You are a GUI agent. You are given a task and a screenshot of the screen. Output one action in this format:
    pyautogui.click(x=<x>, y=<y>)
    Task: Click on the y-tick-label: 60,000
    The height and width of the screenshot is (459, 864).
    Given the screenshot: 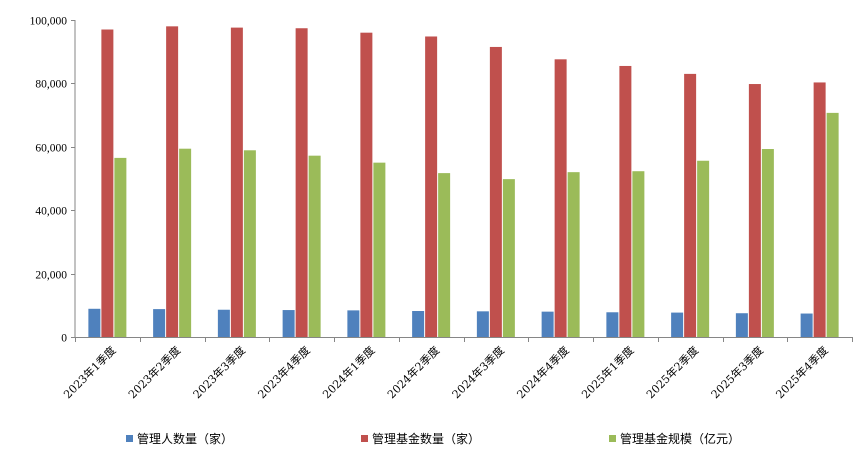 What is the action you would take?
    pyautogui.click(x=51, y=149)
    